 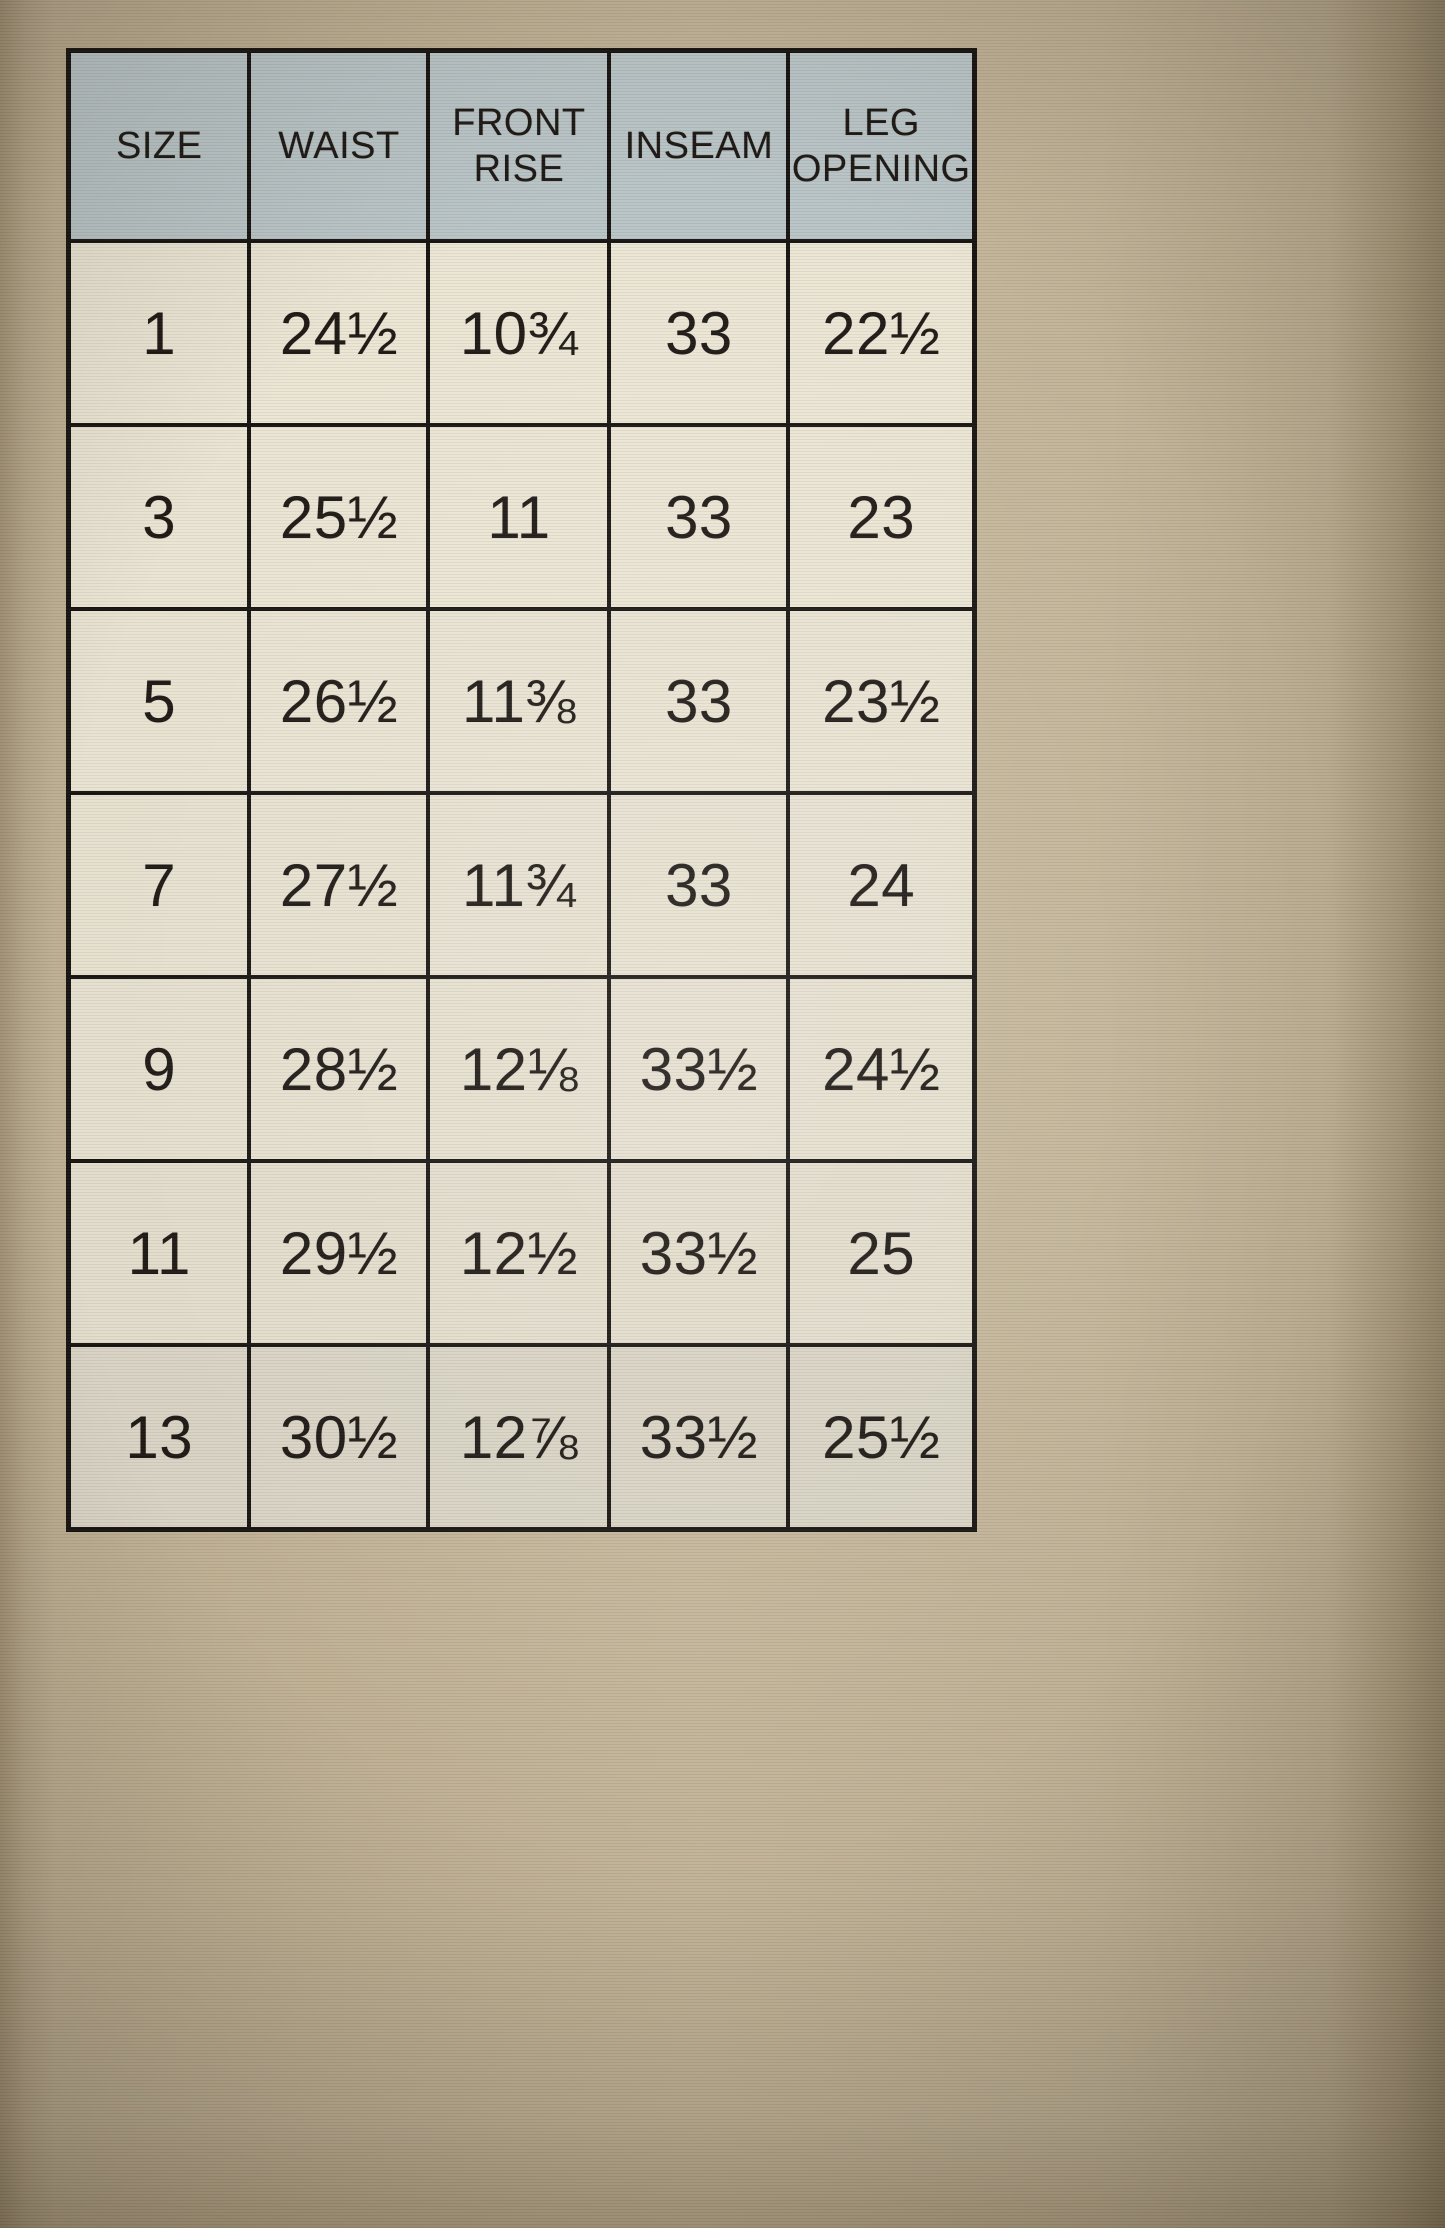 I want to click on cell-front-rise: 11, so click(x=519, y=517).